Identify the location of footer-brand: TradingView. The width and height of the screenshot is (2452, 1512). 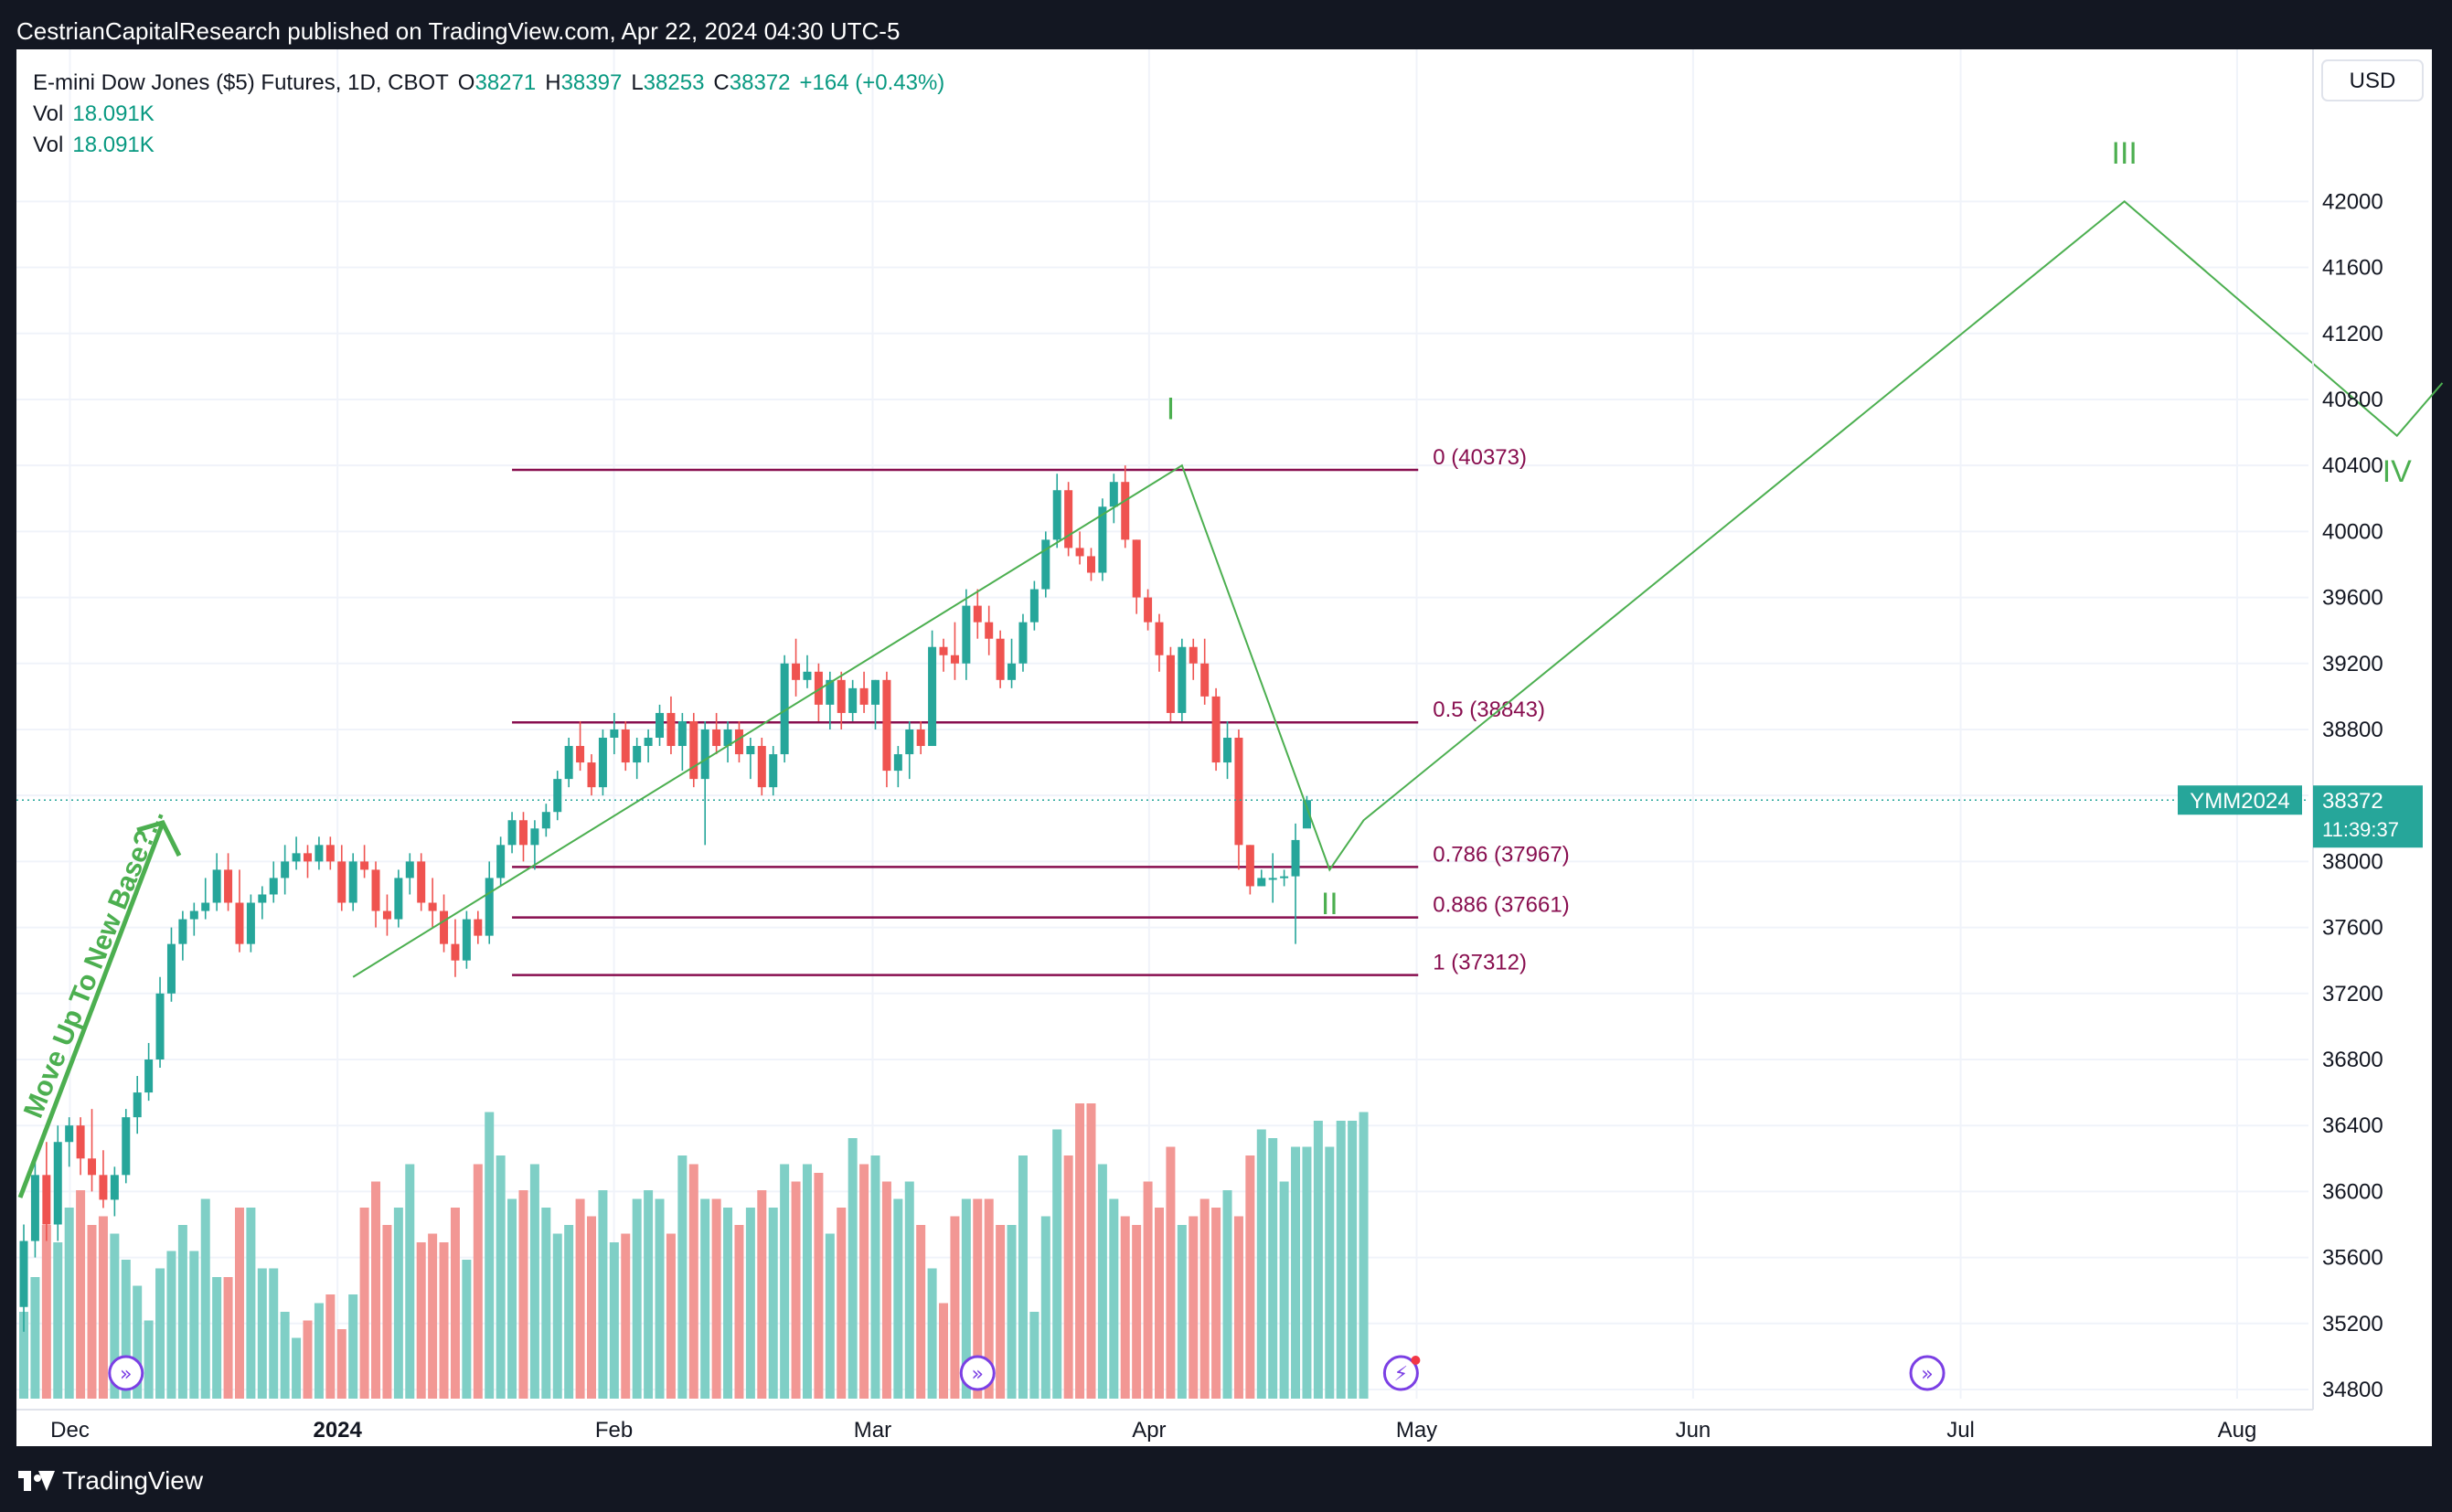
(110, 1481).